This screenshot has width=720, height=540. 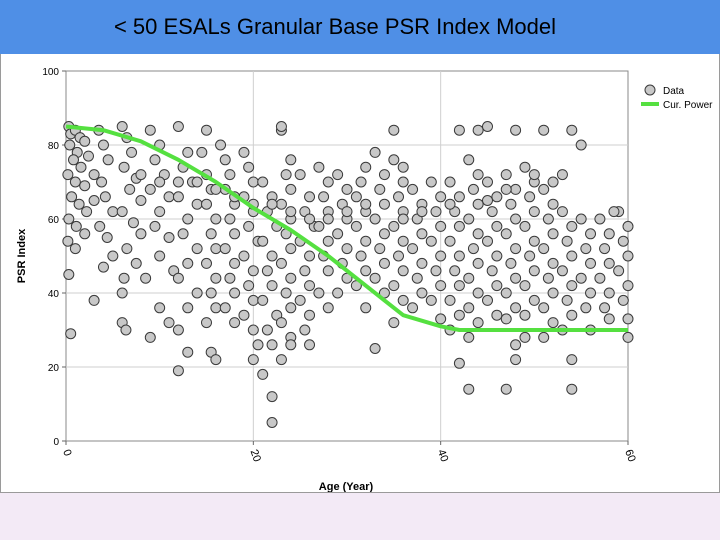 I want to click on y-tick-label: 100, so click(x=50, y=72).